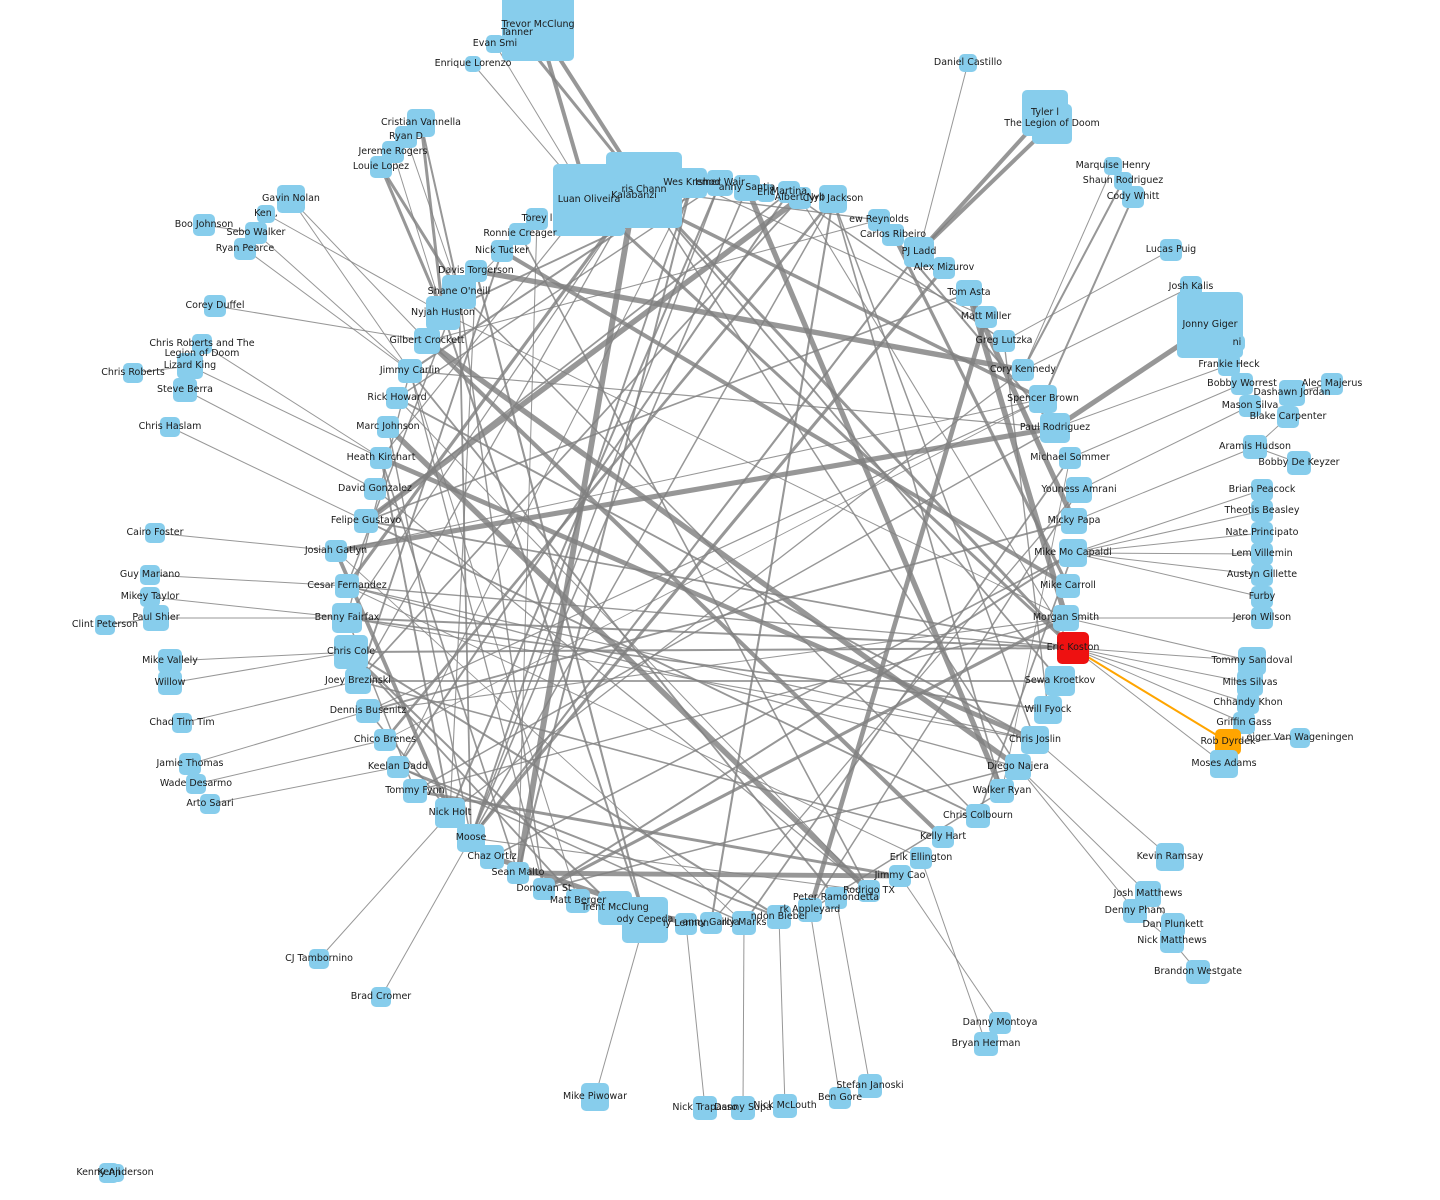  I want to click on graph-node-marquise-henry, so click(1113, 166).